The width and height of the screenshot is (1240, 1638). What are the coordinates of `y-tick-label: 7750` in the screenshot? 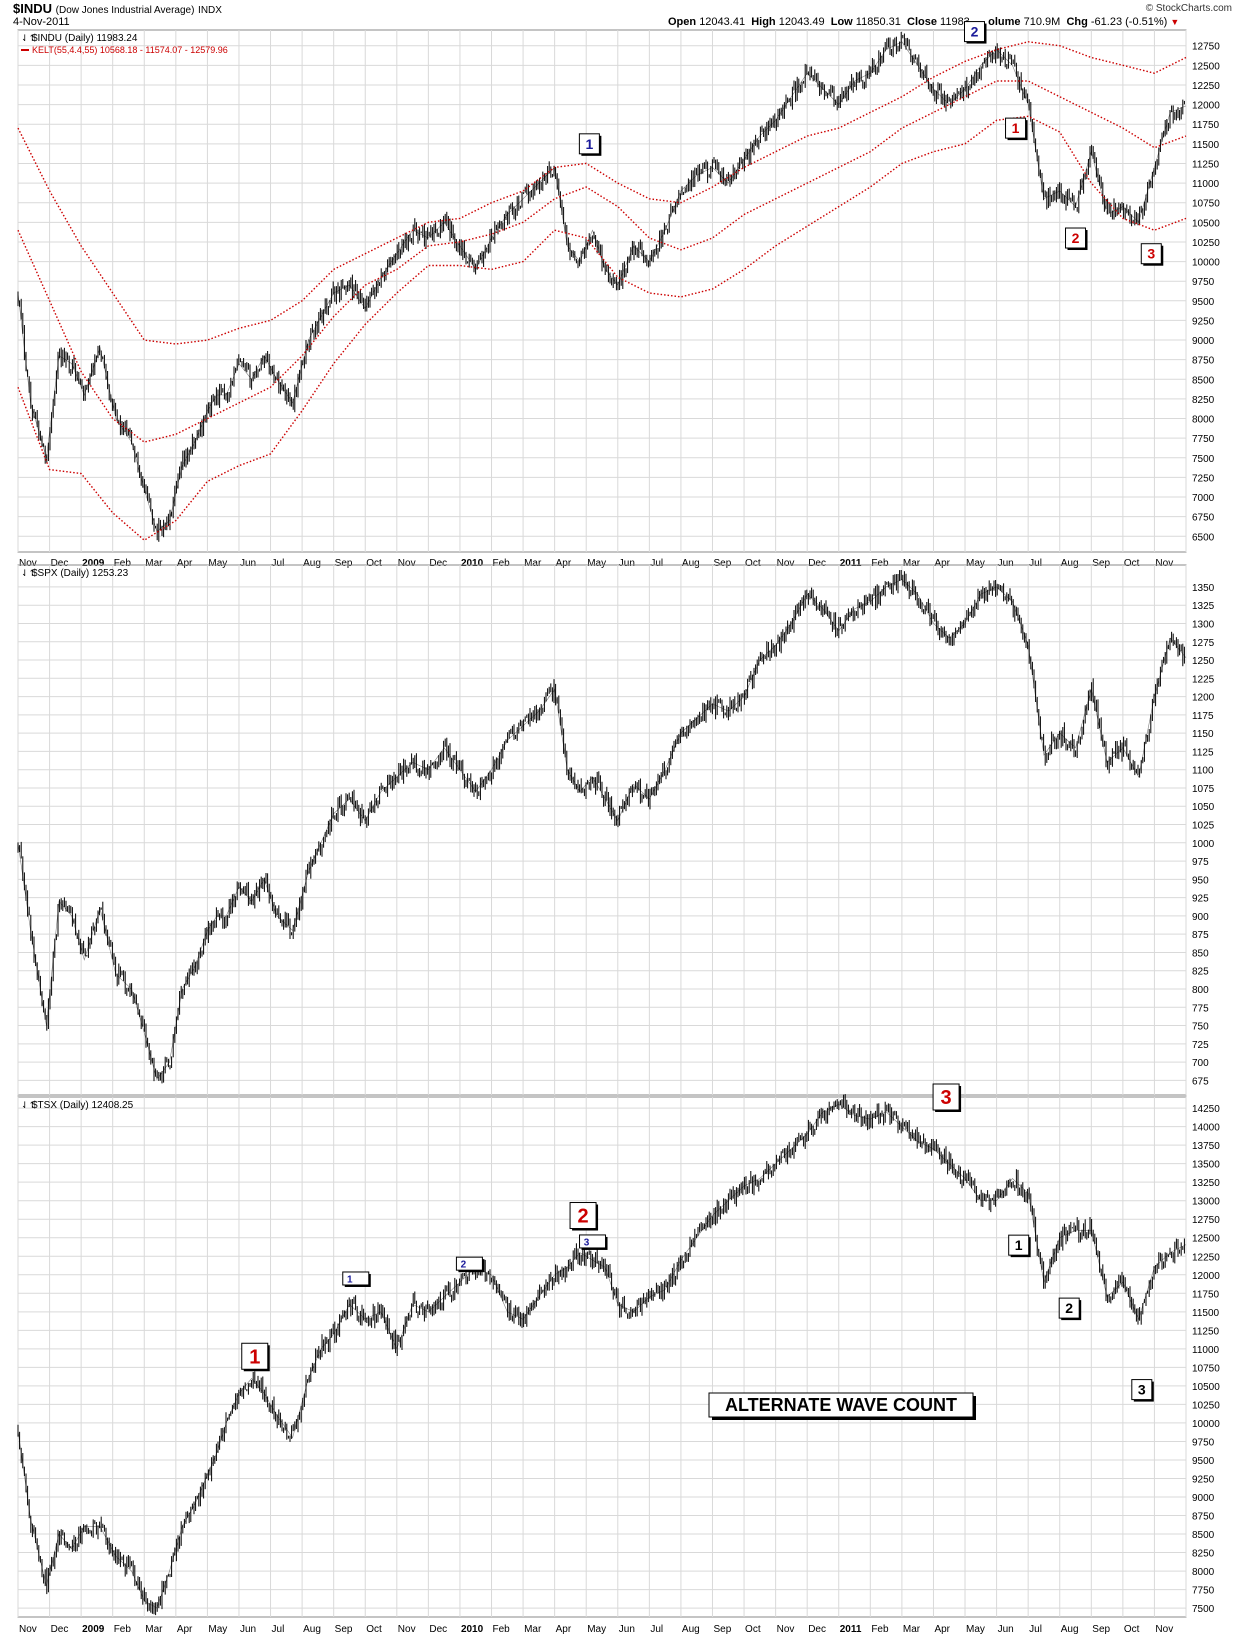 It's located at (1203, 1591).